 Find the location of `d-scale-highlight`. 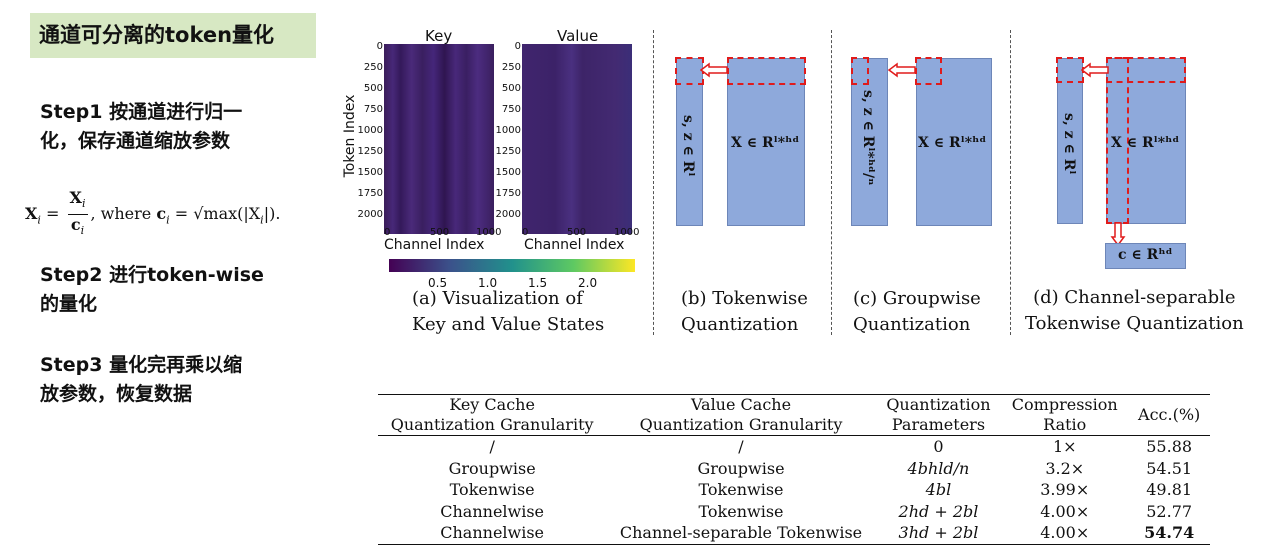

d-scale-highlight is located at coordinates (1070, 70).